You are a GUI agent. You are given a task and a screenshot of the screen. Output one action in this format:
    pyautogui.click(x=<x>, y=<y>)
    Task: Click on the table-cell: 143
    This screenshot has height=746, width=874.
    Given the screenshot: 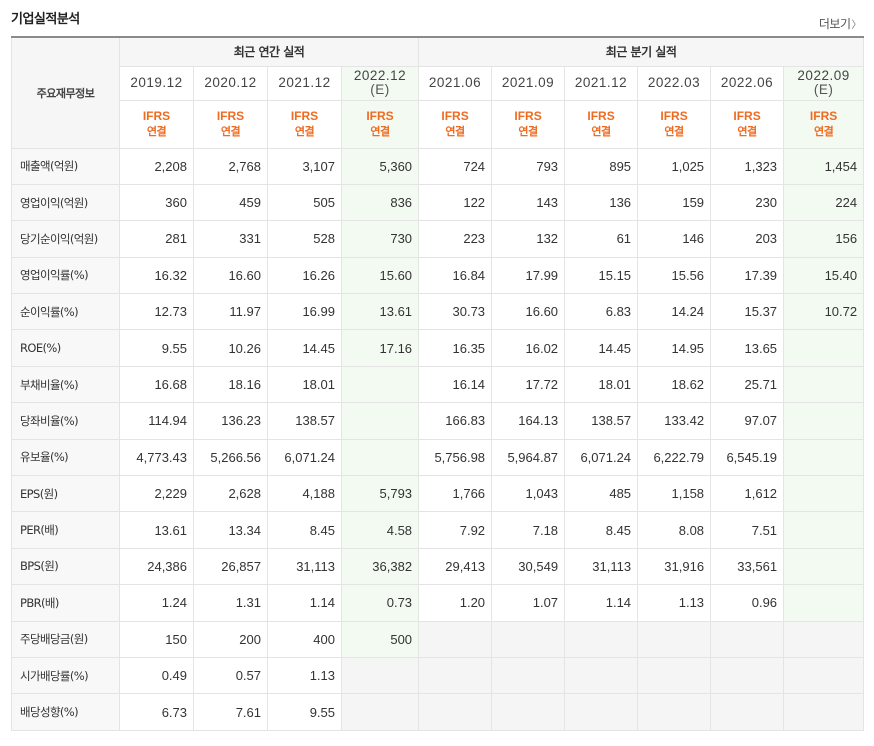 What is the action you would take?
    pyautogui.click(x=528, y=202)
    